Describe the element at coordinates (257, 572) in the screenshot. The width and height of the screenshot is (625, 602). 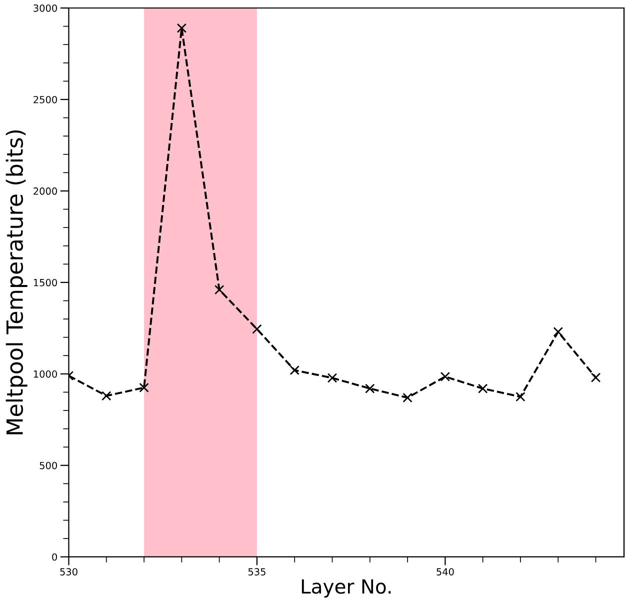
I see `x-tick-label: 535` at that location.